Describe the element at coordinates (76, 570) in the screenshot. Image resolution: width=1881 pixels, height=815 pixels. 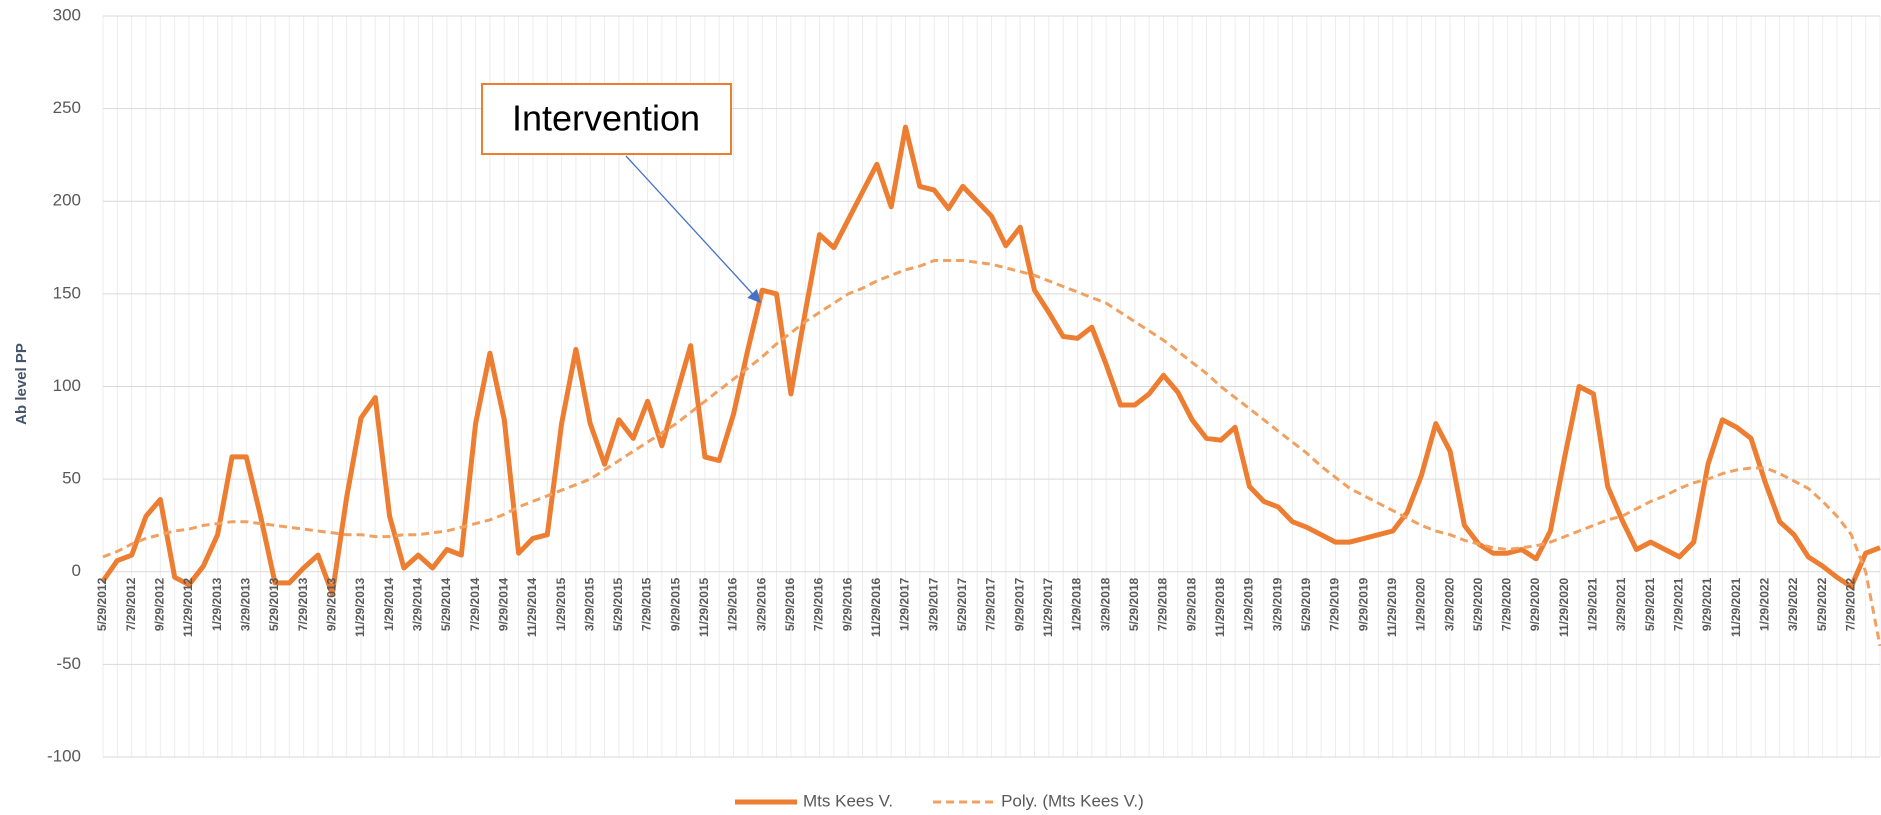
I see `y-tick-label: 0` at that location.